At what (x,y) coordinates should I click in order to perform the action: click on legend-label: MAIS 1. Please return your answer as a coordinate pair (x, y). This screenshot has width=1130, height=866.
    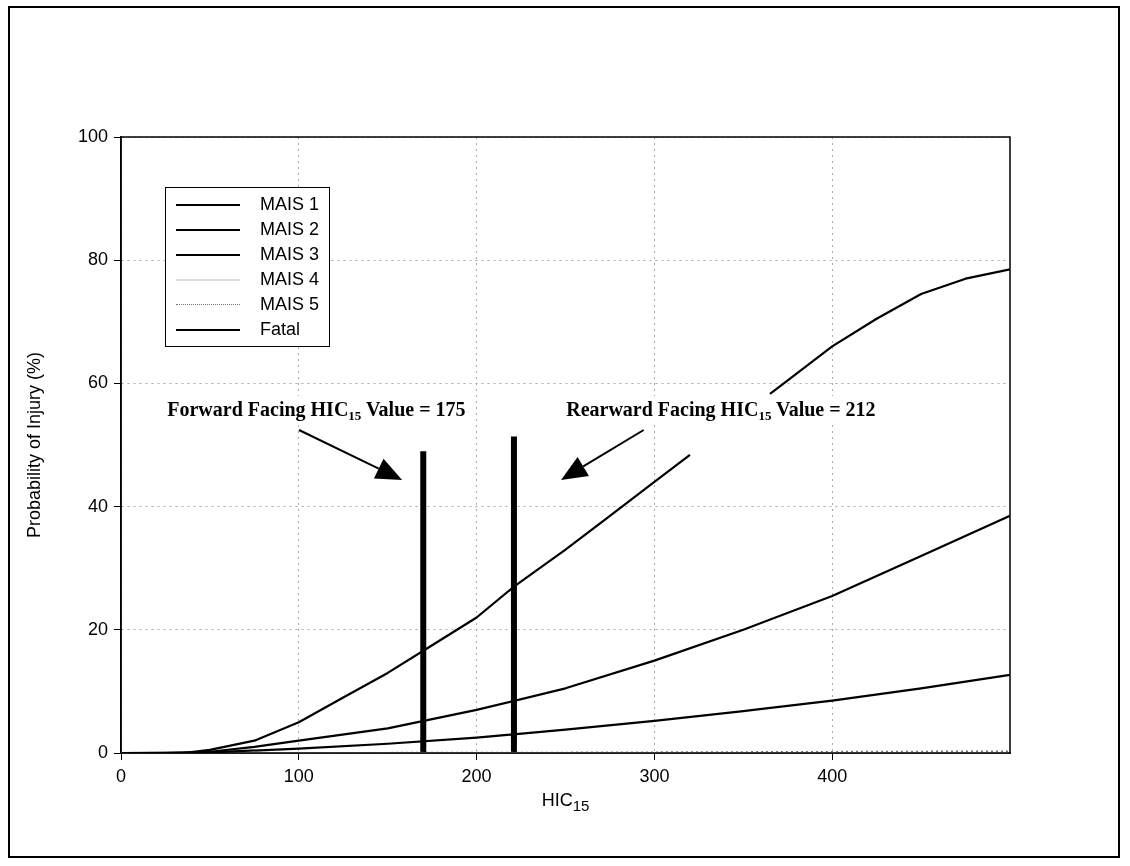
    Looking at the image, I should click on (290, 204).